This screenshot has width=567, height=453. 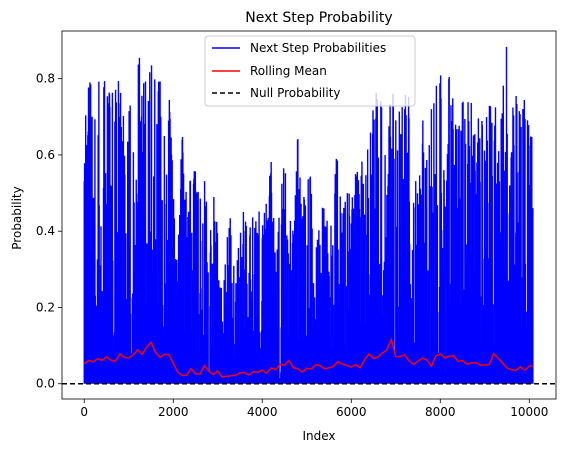 I want to click on x-tick-label: 6000, so click(x=351, y=412).